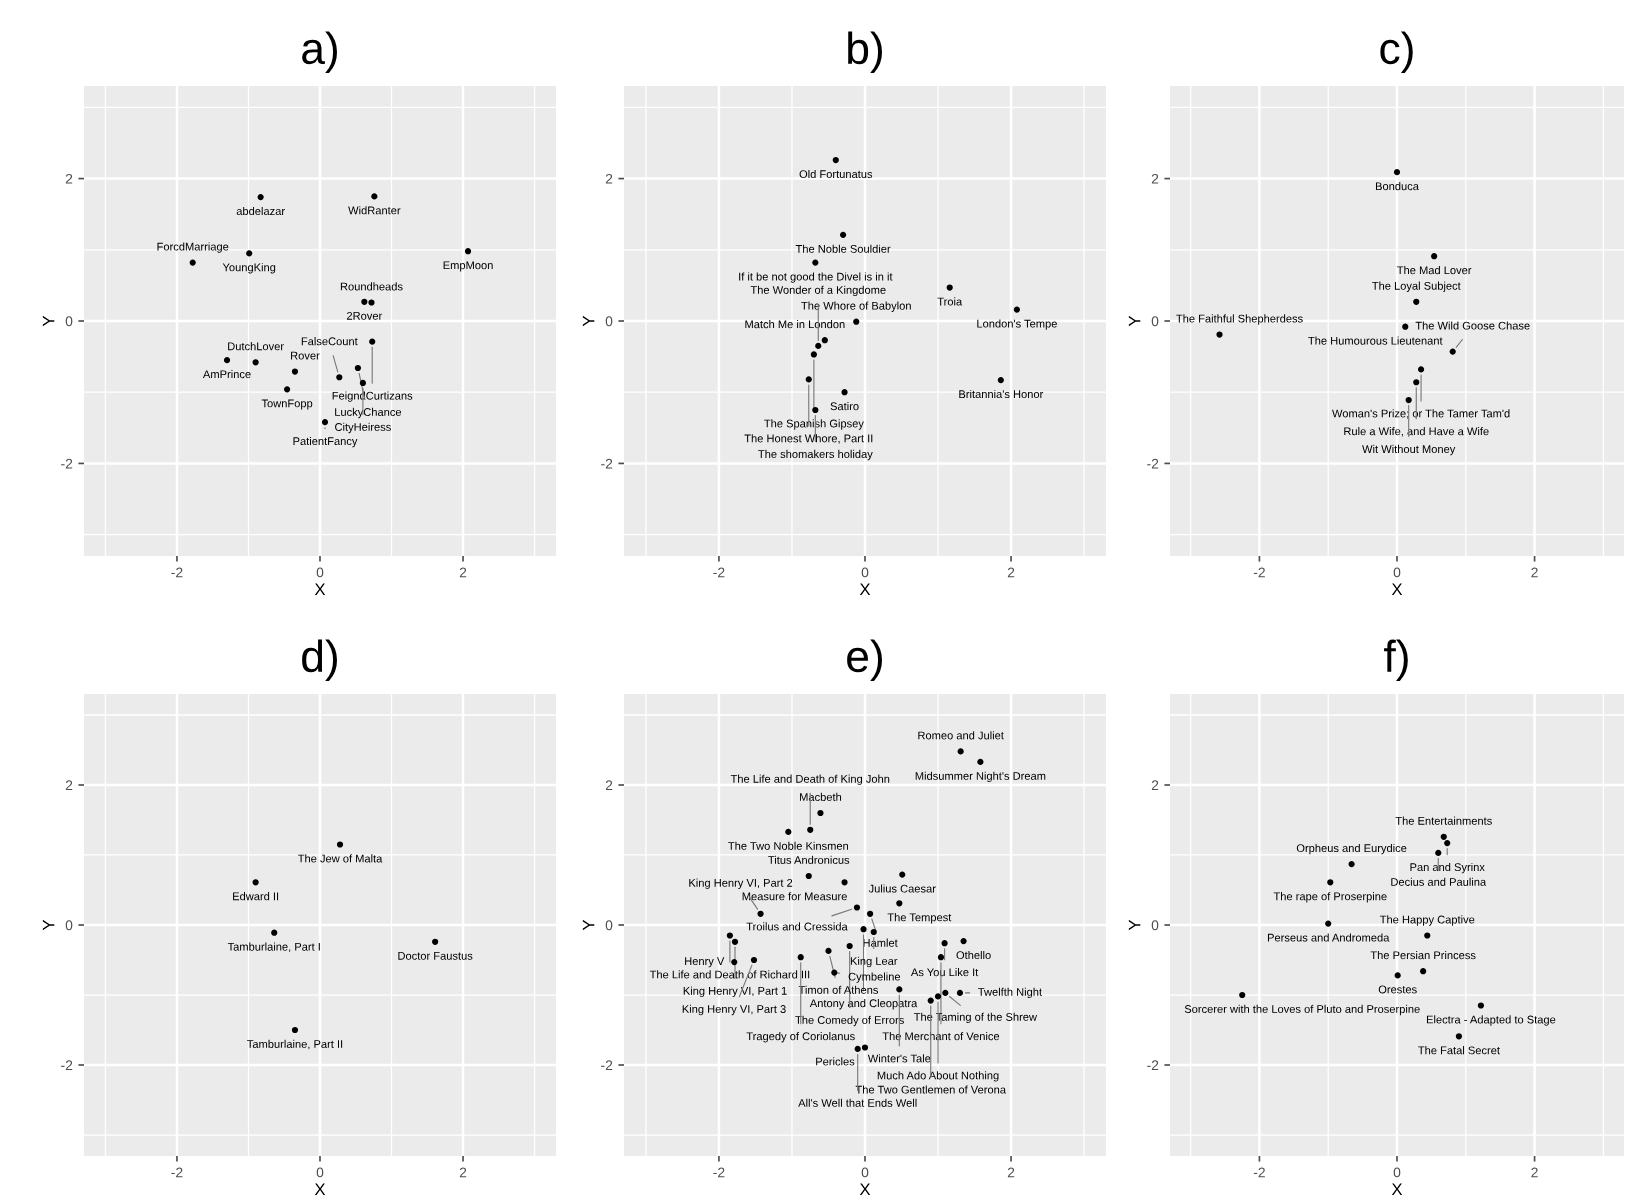 This screenshot has width=1634, height=1204. I want to click on chart-title: e), so click(864, 660).